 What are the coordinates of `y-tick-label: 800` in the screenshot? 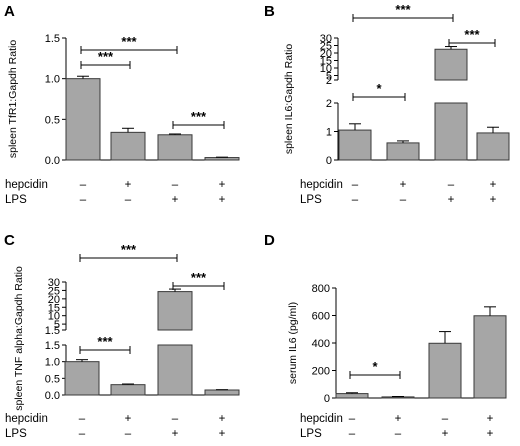 It's located at (321, 289).